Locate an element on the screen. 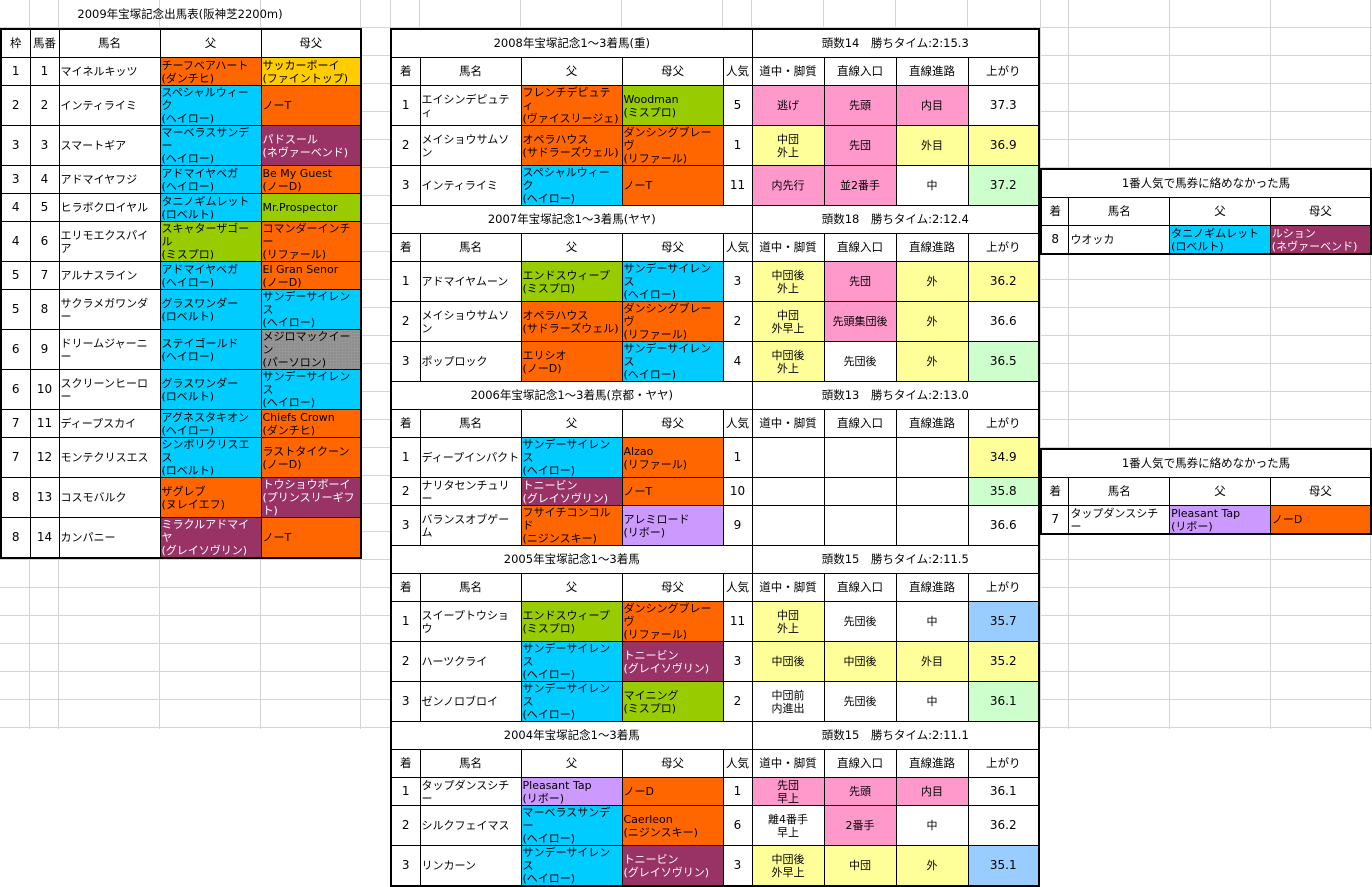  block-title: 2008年宝塚記念1〜3着馬(重) is located at coordinates (571, 43).